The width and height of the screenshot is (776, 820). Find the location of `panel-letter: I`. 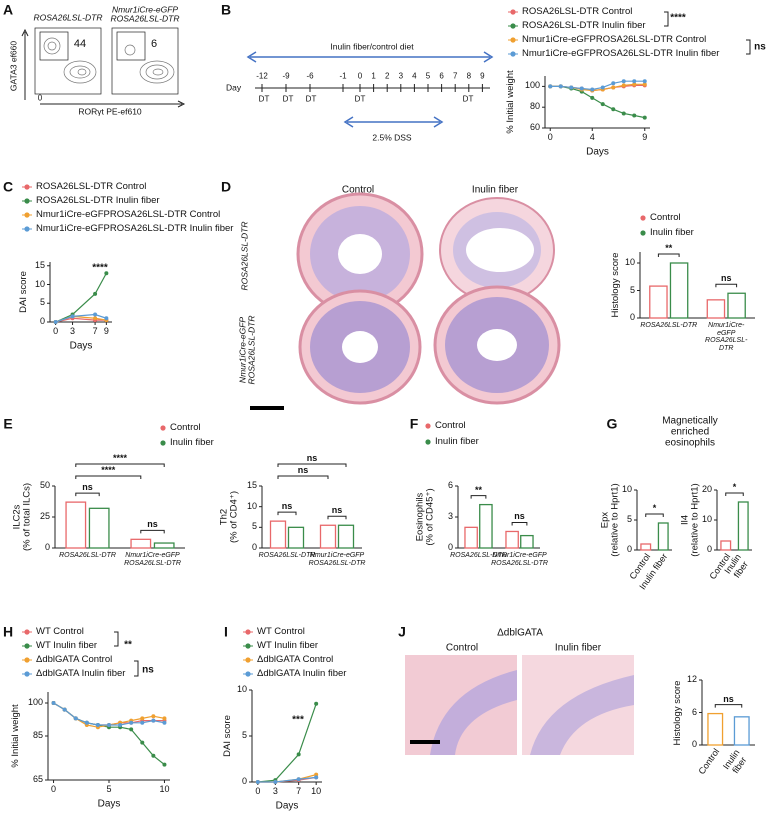

panel-letter: I is located at coordinates (226, 631).